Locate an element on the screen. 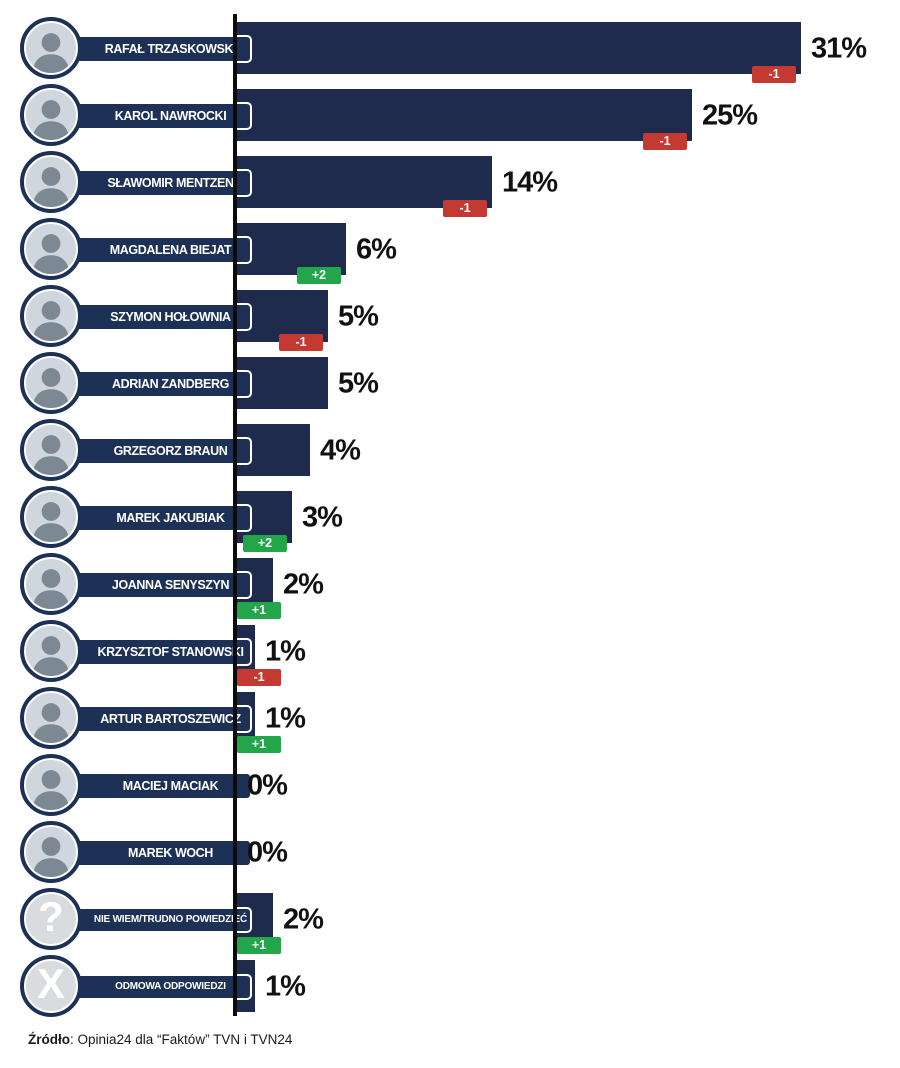 The width and height of the screenshot is (900, 1068). candidate-name-label: RAFAŁ TRZASKOWSKI is located at coordinates (153, 48).